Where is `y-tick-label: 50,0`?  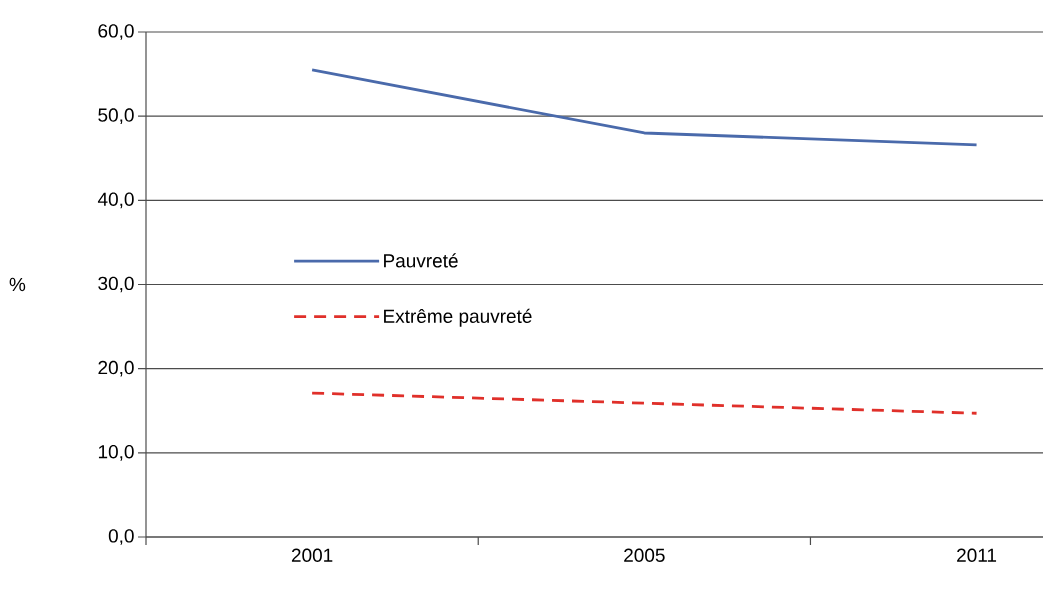 y-tick-label: 50,0 is located at coordinates (116, 116).